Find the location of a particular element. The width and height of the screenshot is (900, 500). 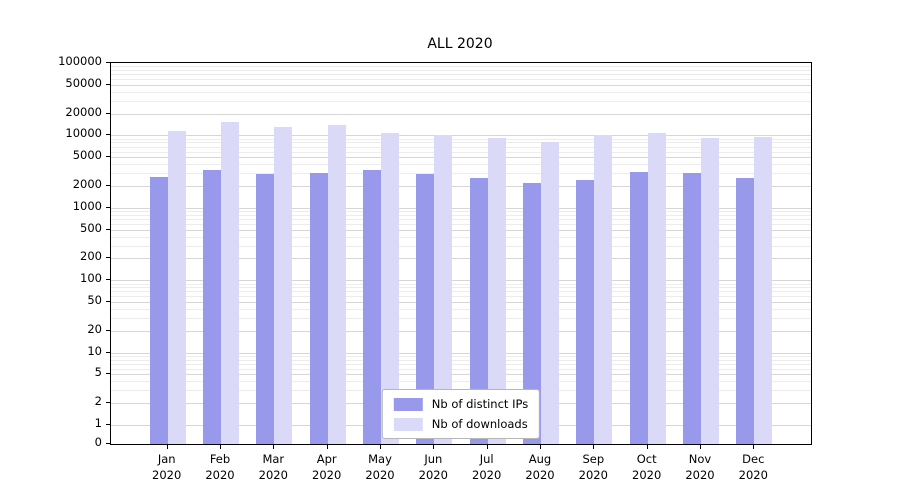

y-tick-label: 2000 is located at coordinates (87, 184).